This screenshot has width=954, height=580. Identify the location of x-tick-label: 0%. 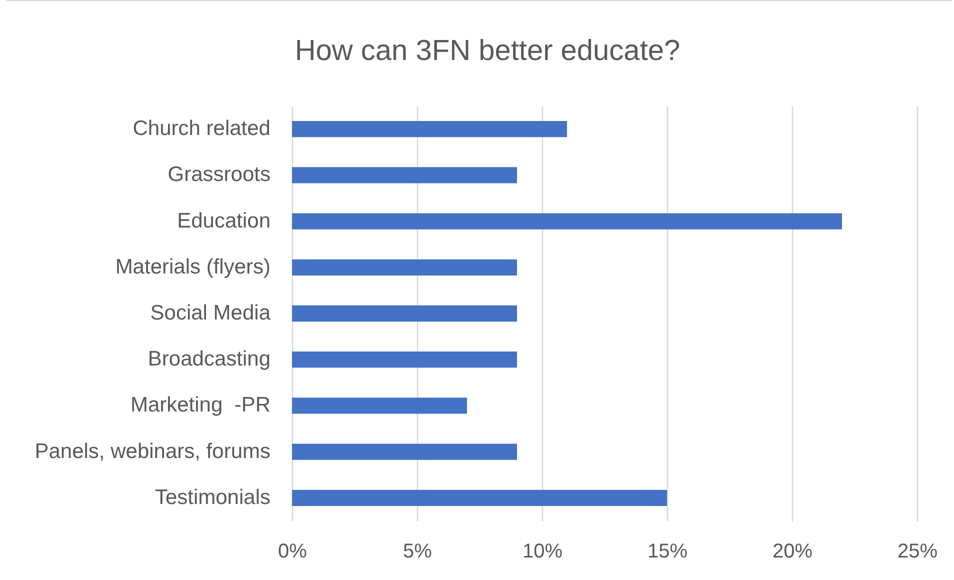
(293, 551).